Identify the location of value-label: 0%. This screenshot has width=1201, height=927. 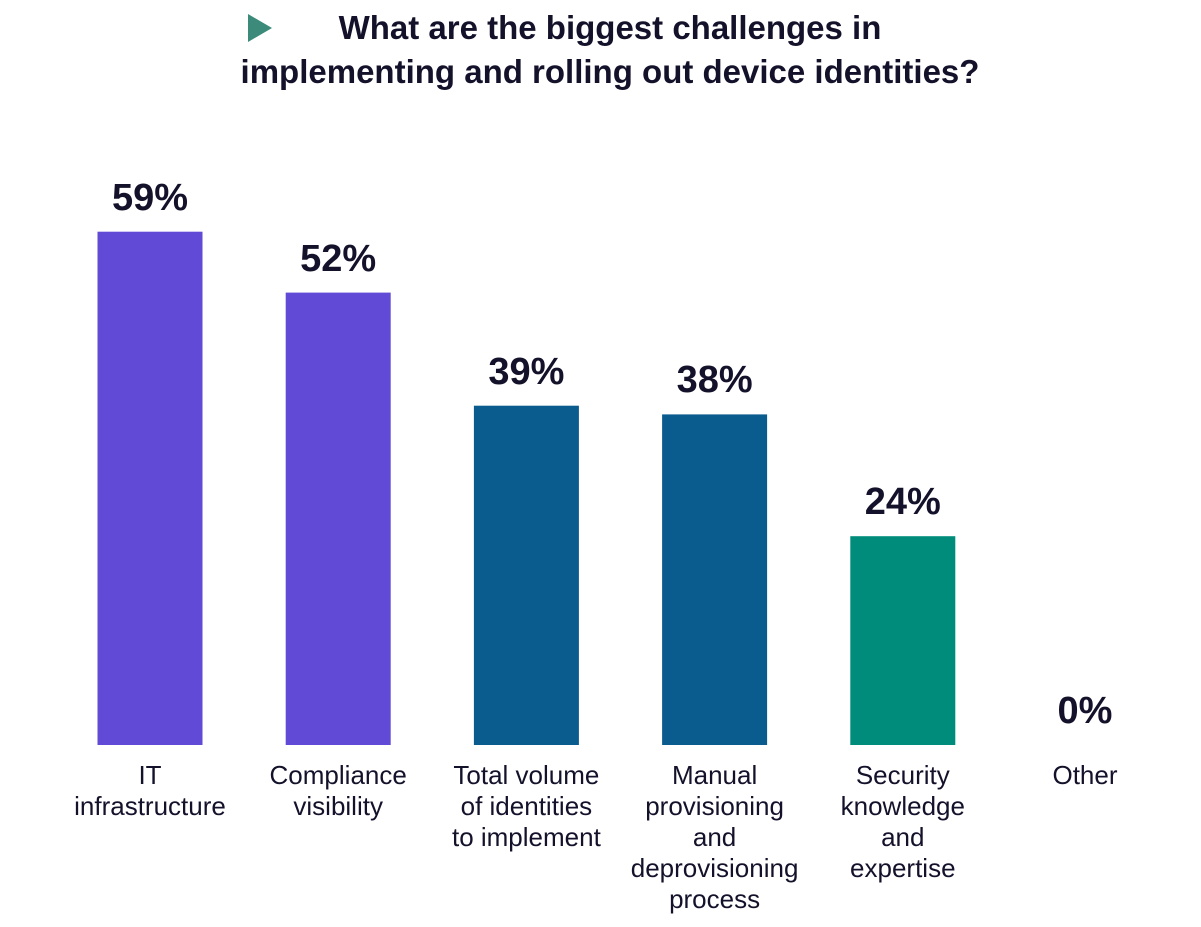
(1085, 711).